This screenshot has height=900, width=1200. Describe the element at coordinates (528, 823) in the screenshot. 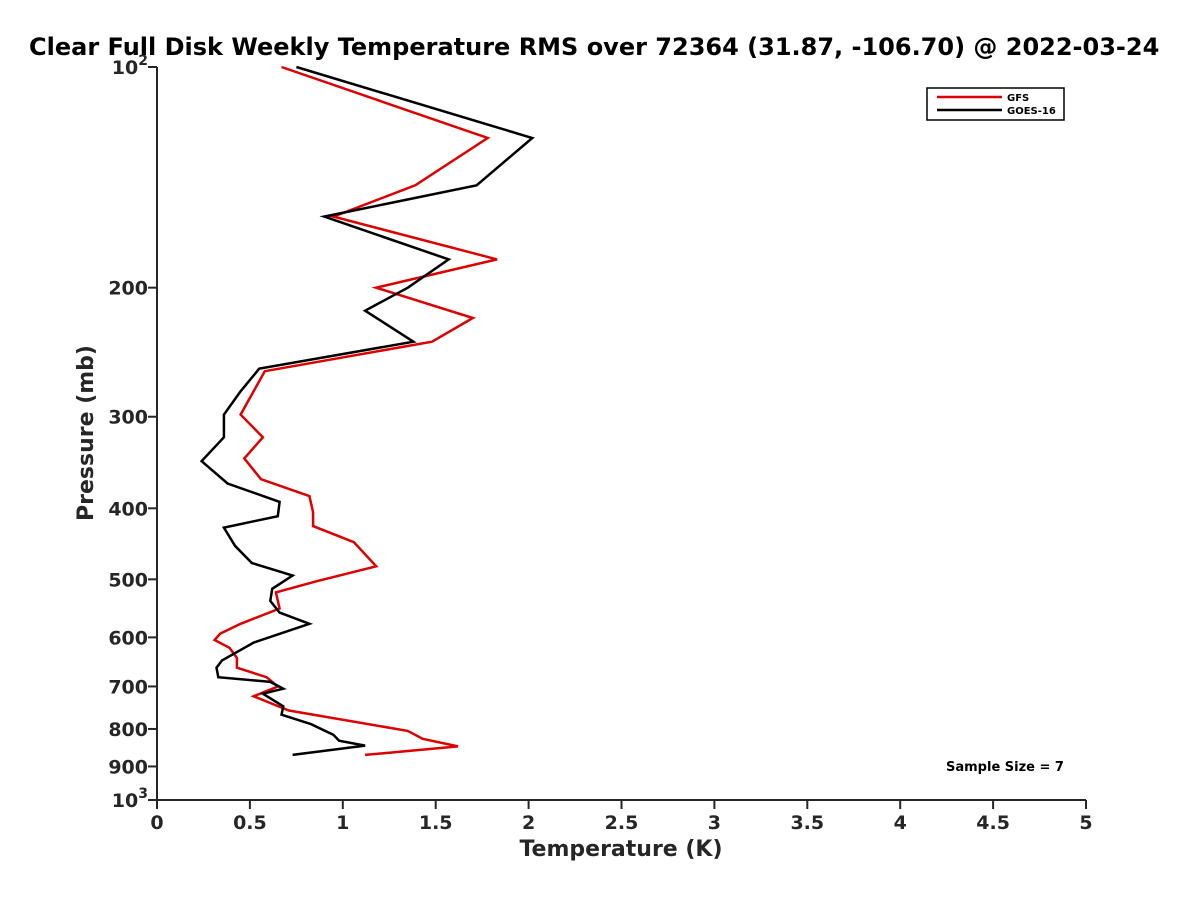

I see `x-tick-label: 2` at that location.